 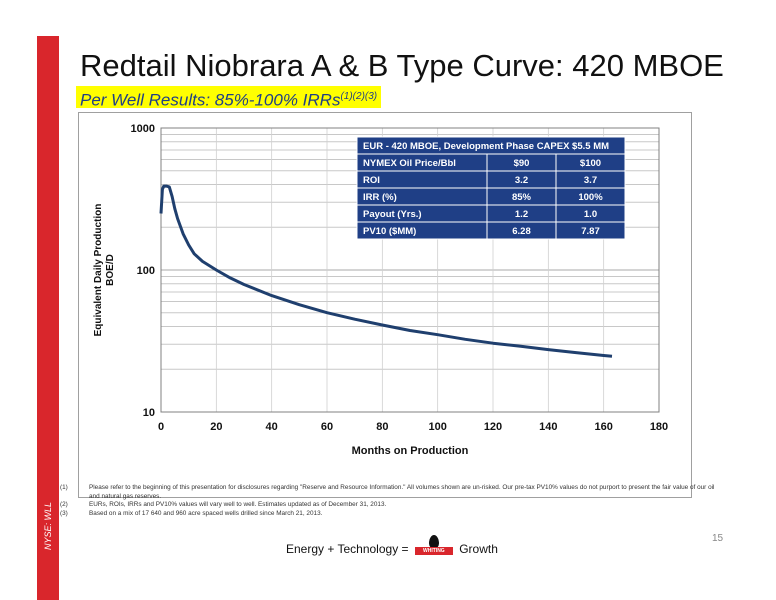 What do you see at coordinates (476, 549) in the screenshot?
I see `slogan-right: Growth` at bounding box center [476, 549].